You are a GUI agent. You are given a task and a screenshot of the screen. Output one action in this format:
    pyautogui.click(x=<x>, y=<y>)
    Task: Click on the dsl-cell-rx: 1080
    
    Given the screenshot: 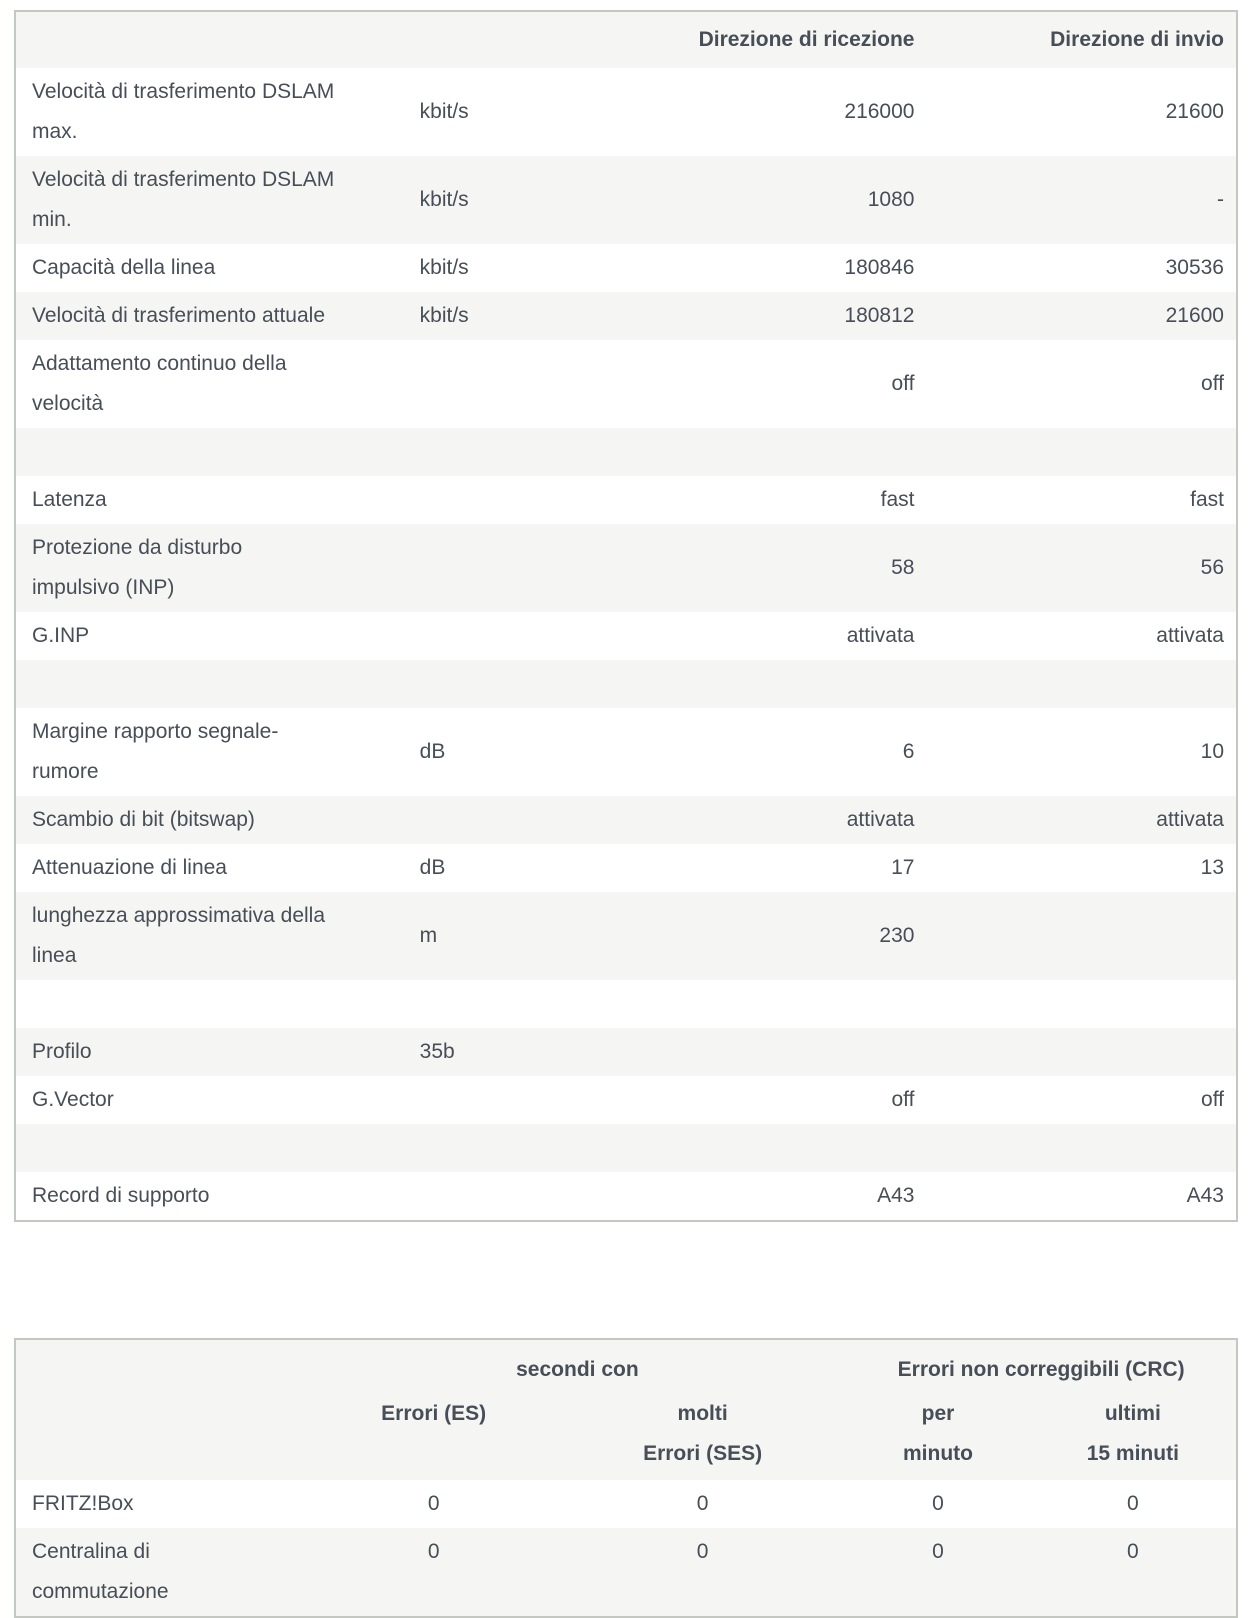 What is the action you would take?
    pyautogui.click(x=891, y=199)
    